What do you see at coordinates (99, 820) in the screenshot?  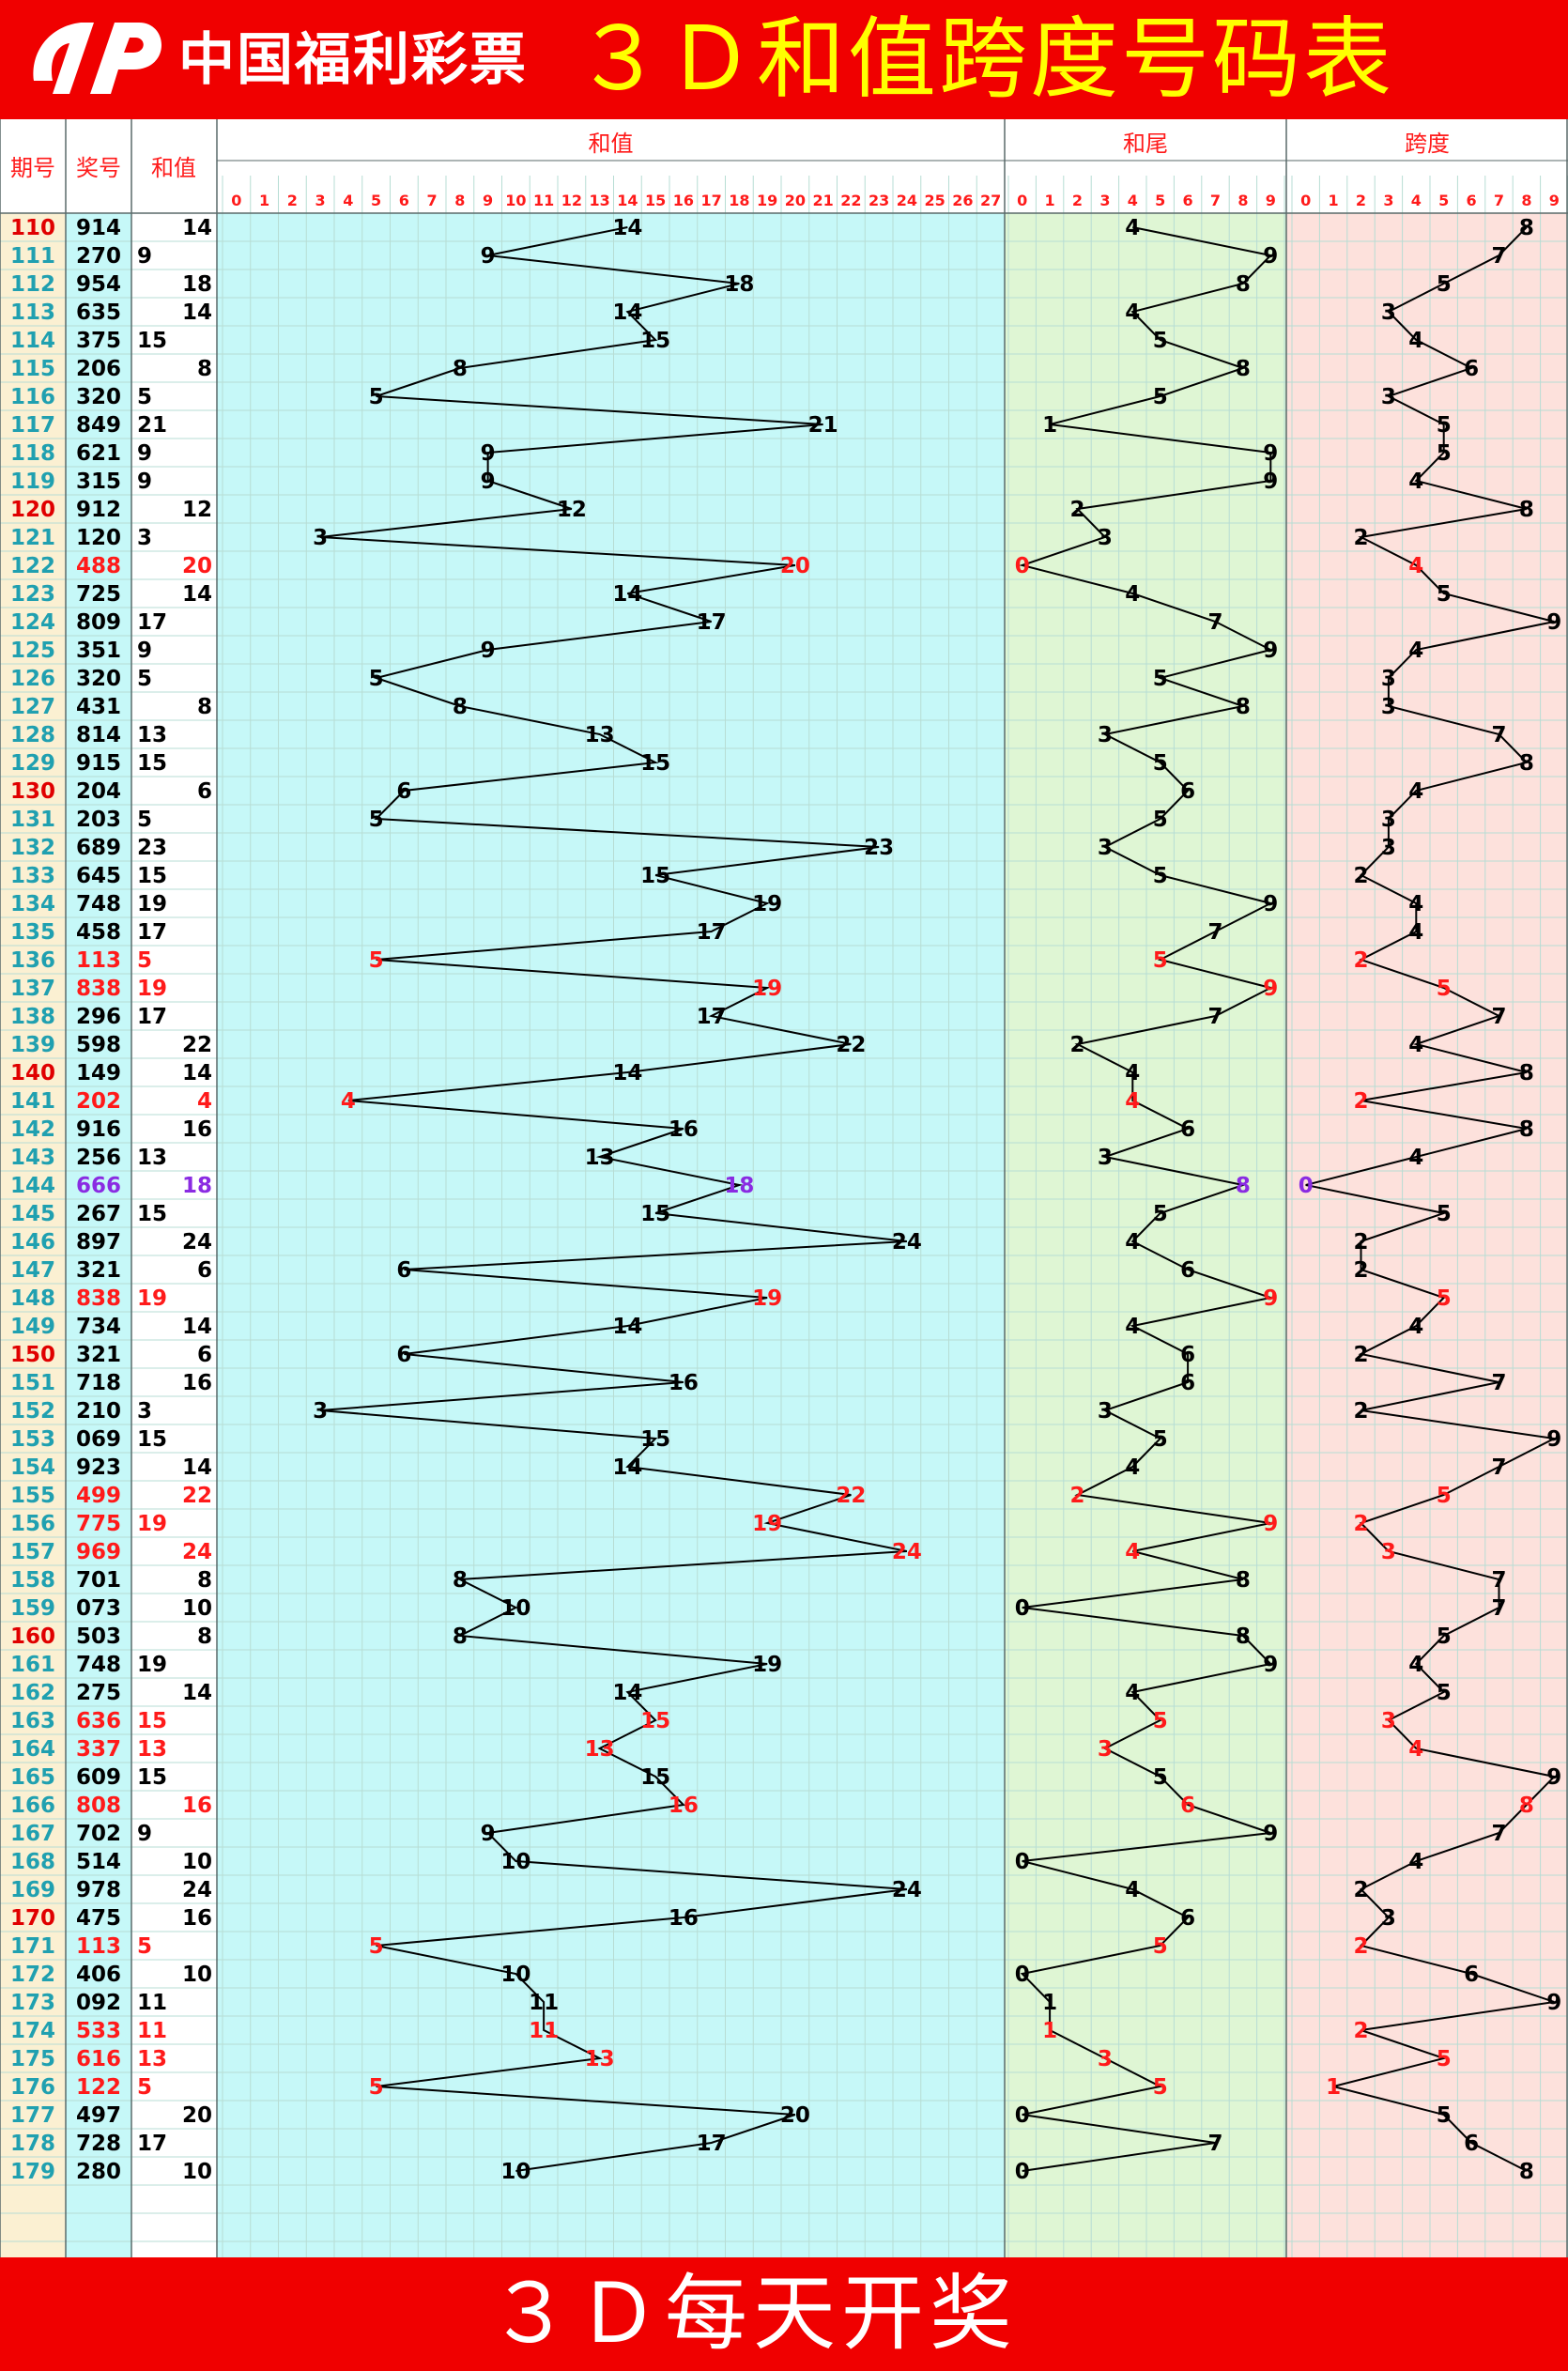 I see `number-cell: 203` at bounding box center [99, 820].